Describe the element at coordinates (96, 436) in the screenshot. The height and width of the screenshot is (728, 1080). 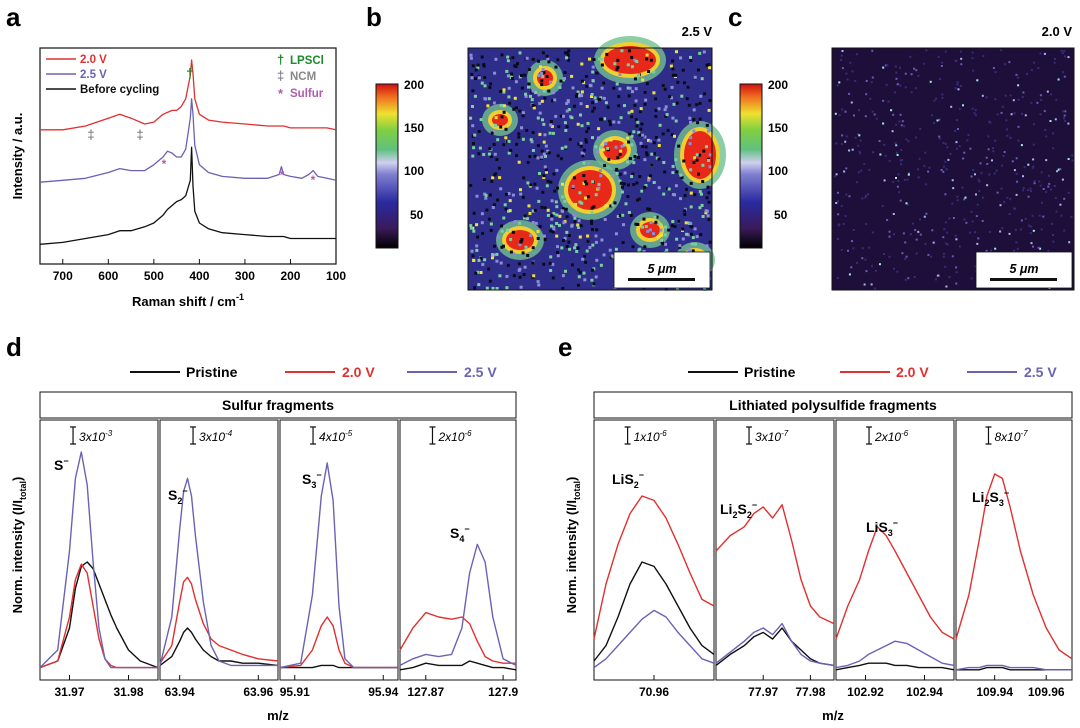
I see `panel_d-scale-label: 3x10⁻³` at that location.